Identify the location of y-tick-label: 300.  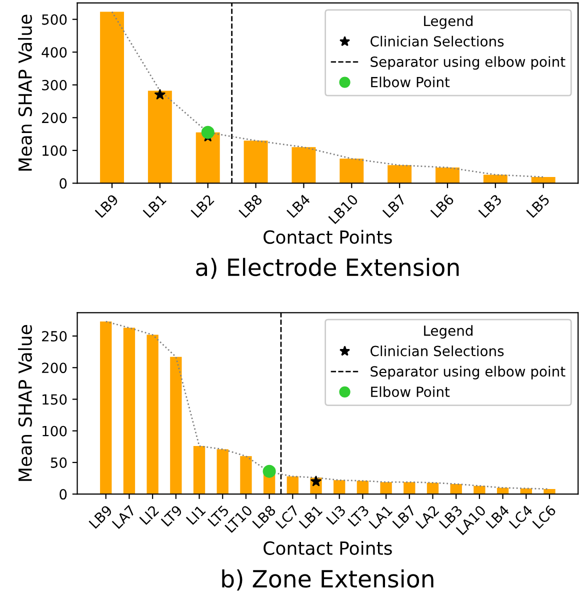
(54, 85).